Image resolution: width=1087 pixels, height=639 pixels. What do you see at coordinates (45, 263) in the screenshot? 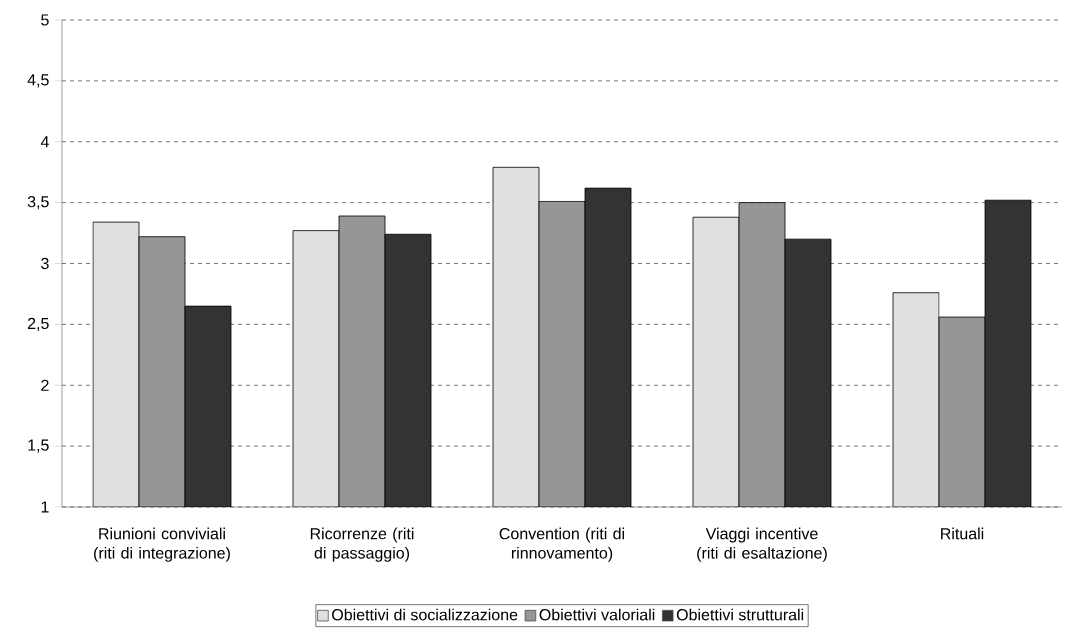
I see `y-tick-label: 3` at bounding box center [45, 263].